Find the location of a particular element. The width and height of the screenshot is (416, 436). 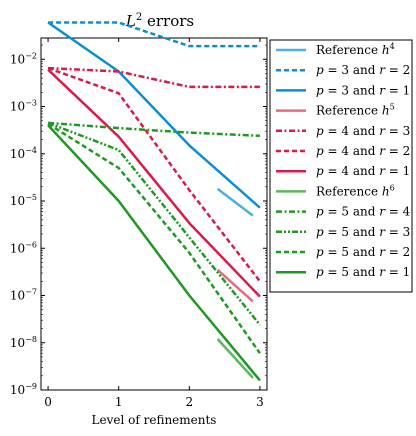

legend-label-0: Reference h4 is located at coordinates (355, 49).